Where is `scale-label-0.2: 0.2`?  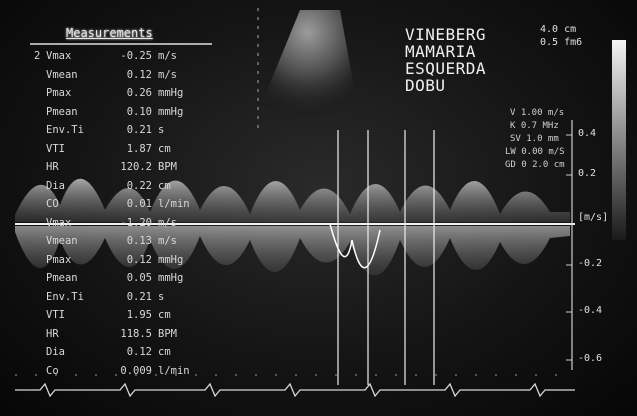 scale-label-0.2: 0.2 is located at coordinates (587, 173).